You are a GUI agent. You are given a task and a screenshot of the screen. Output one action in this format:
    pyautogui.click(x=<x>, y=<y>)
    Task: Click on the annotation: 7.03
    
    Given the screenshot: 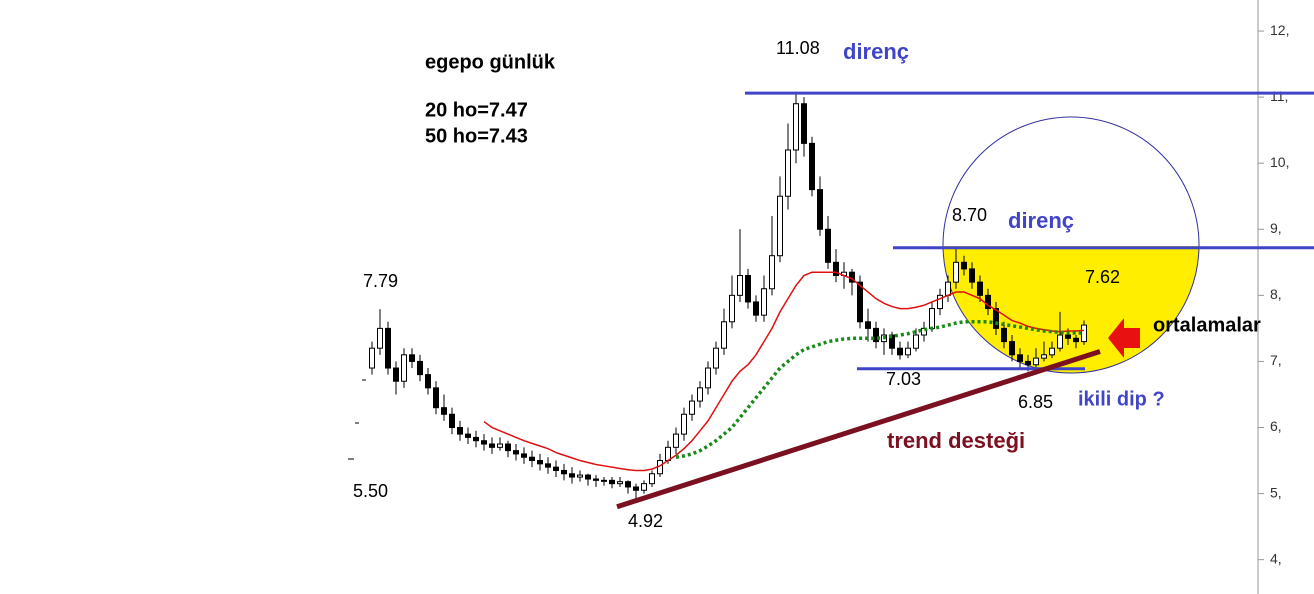 What is the action you would take?
    pyautogui.click(x=903, y=379)
    